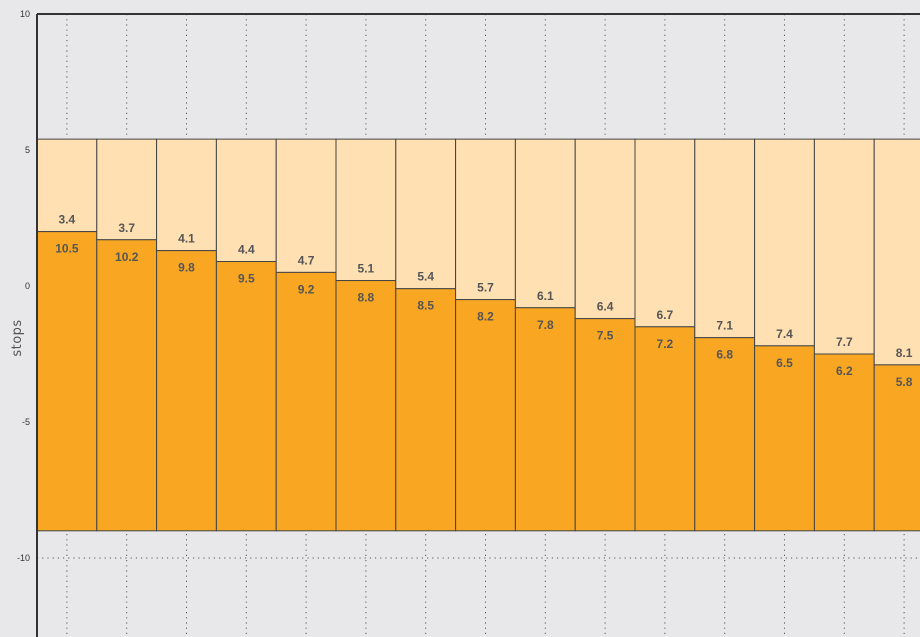 The height and width of the screenshot is (637, 920). I want to click on bar-light-label: 6.4, so click(605, 307).